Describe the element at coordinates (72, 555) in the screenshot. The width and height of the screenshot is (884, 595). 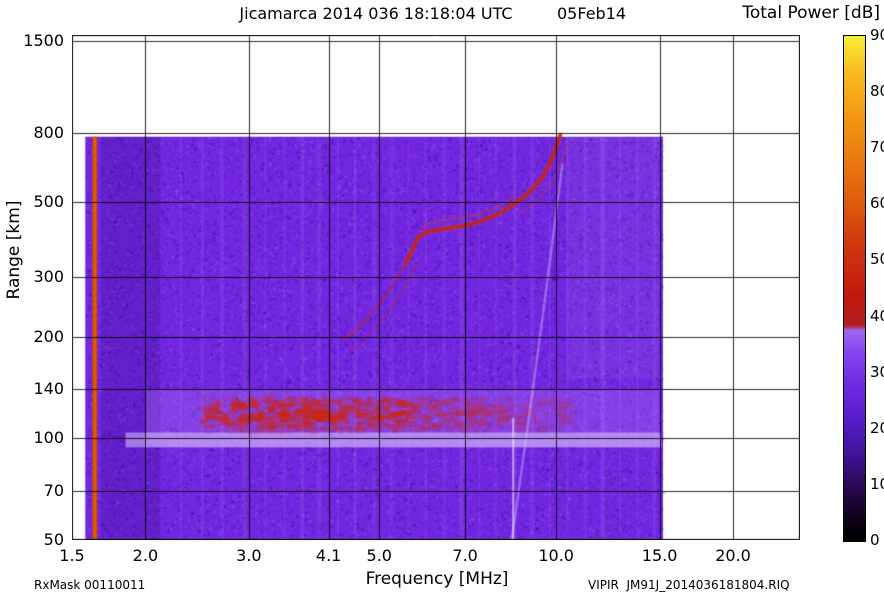
I see `x-tick-label: 1.5` at that location.